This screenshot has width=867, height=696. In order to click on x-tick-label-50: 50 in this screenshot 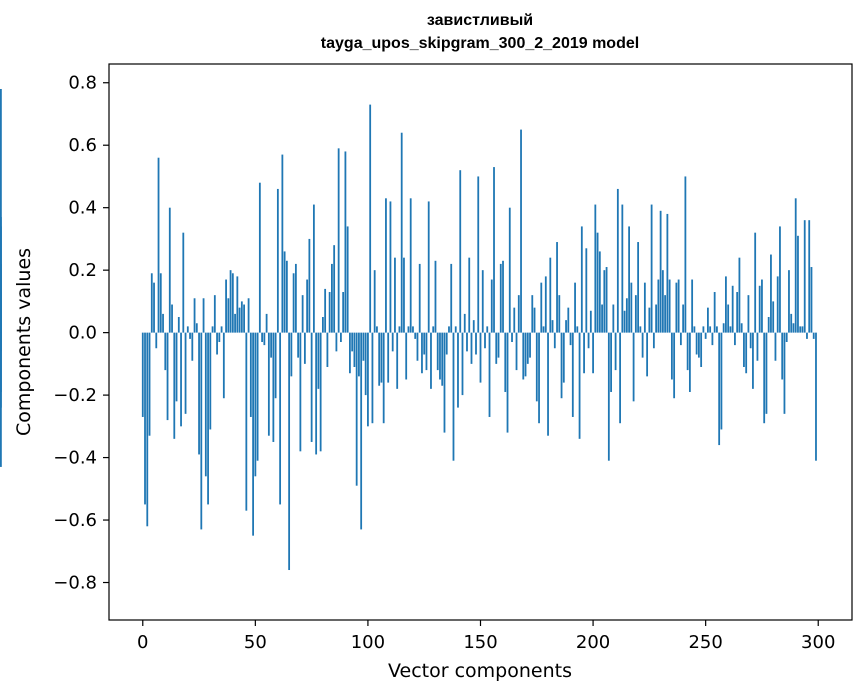, I will do `click(255, 642)`.